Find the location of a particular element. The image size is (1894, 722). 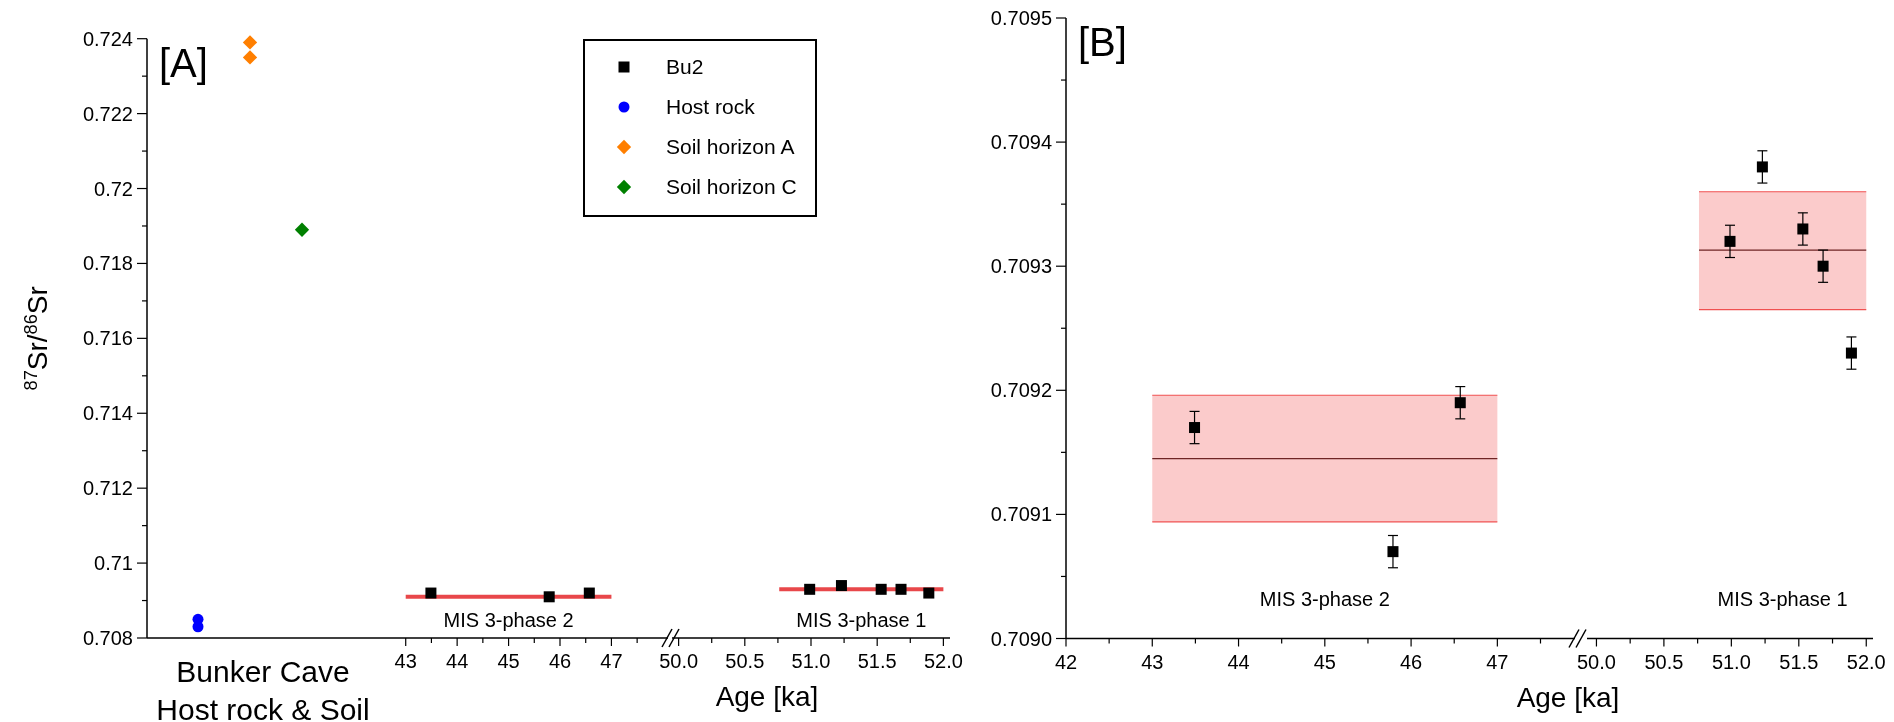

y-tick-label: 0.708 is located at coordinates (107, 638).